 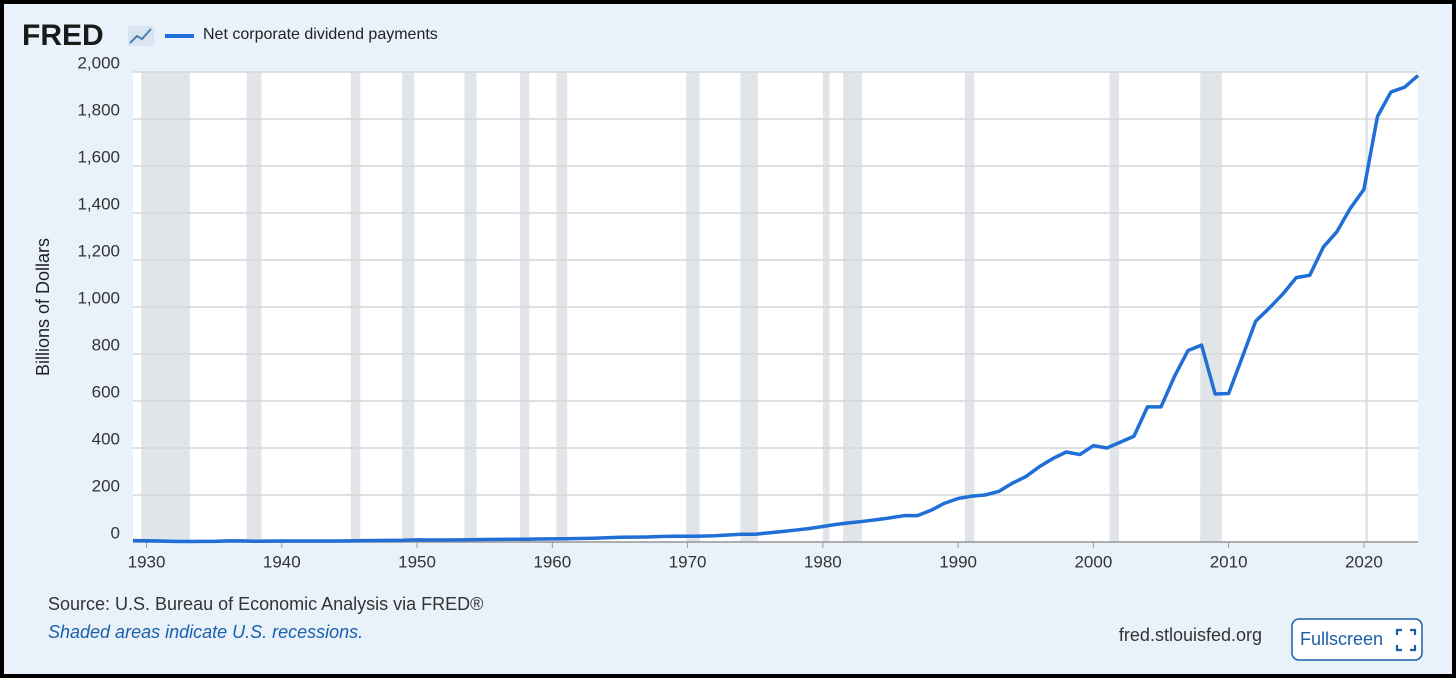 I want to click on logo-icon, so click(x=141, y=36).